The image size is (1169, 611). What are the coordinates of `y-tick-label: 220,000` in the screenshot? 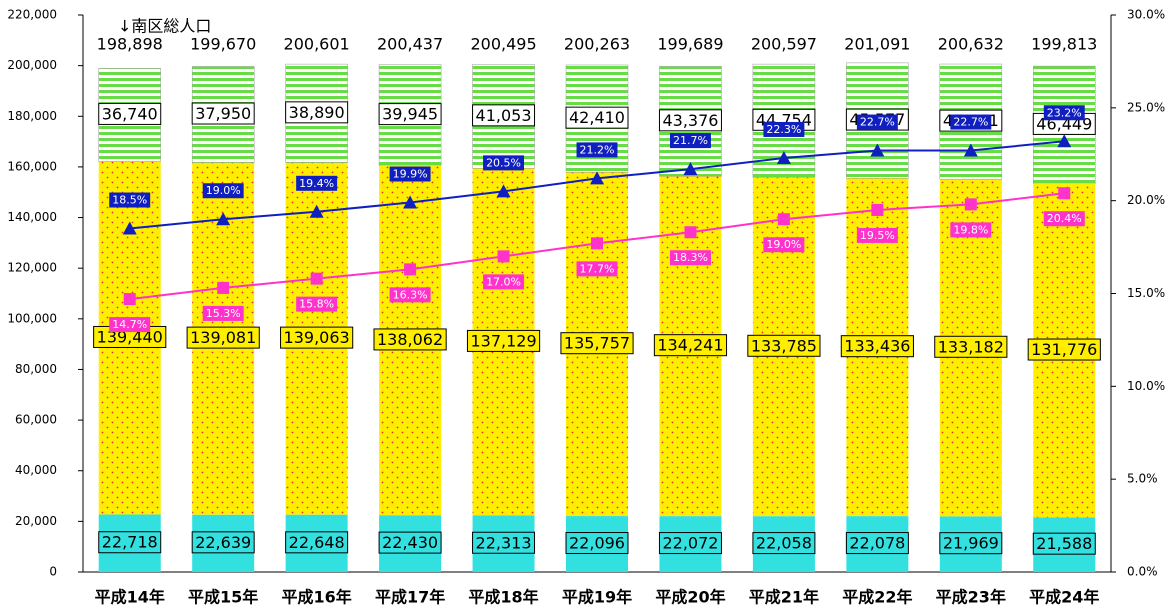 It's located at (32, 15).